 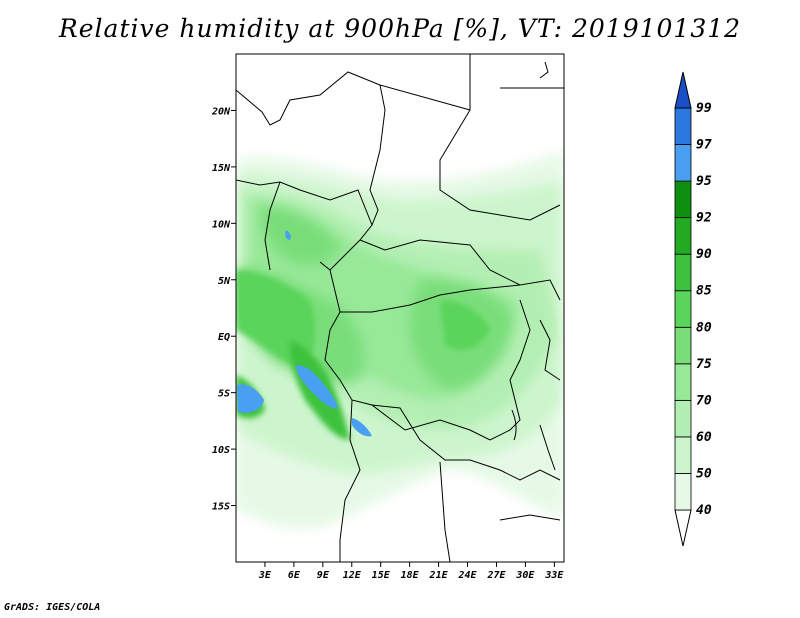 I want to click on colorbar-label: 95, so click(x=704, y=181).